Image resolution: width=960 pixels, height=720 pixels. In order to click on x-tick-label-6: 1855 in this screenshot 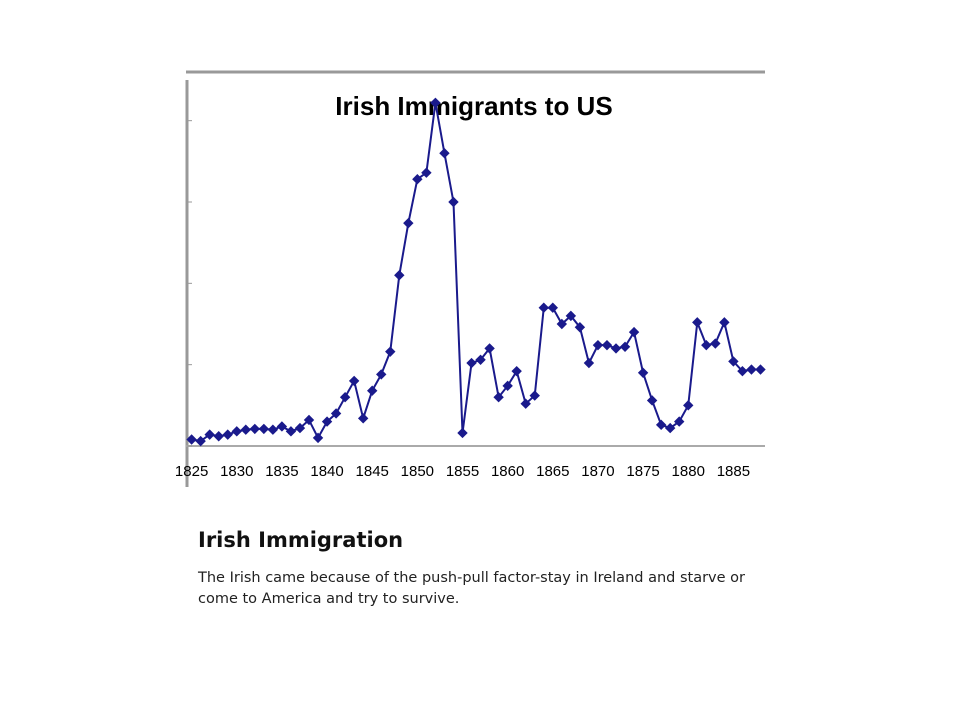, I will do `click(462, 471)`.